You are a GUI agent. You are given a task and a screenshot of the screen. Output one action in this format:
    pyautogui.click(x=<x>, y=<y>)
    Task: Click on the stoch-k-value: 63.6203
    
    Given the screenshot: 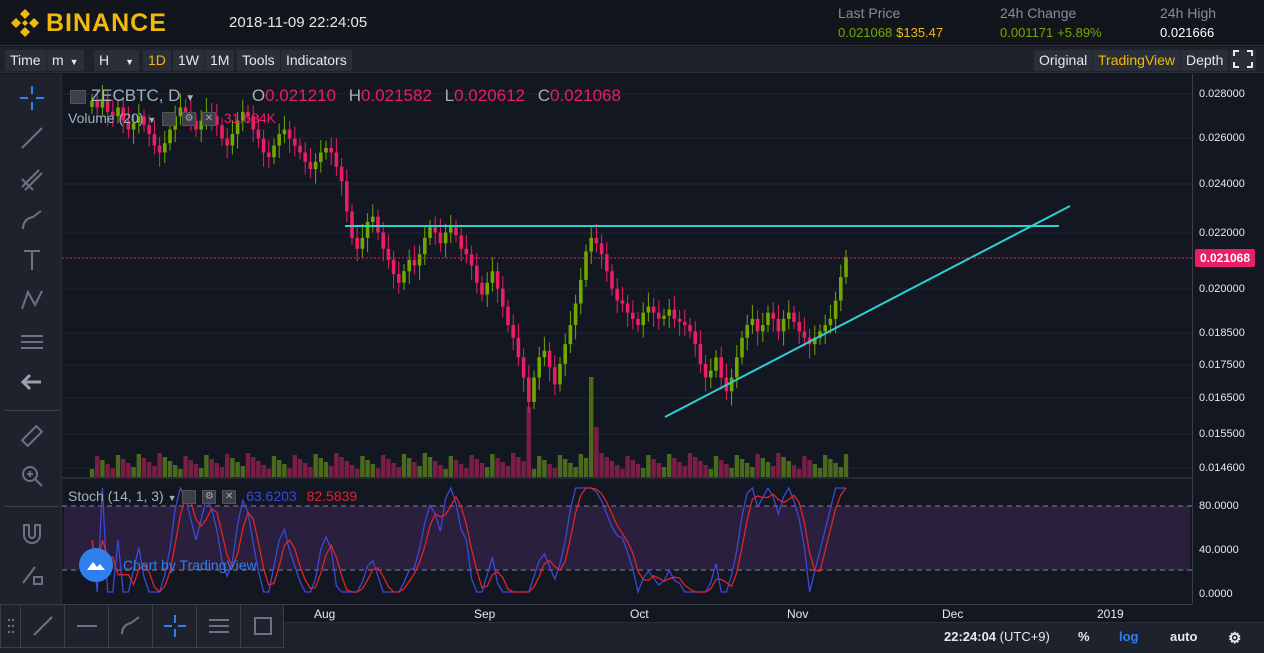 What is the action you would take?
    pyautogui.click(x=271, y=496)
    